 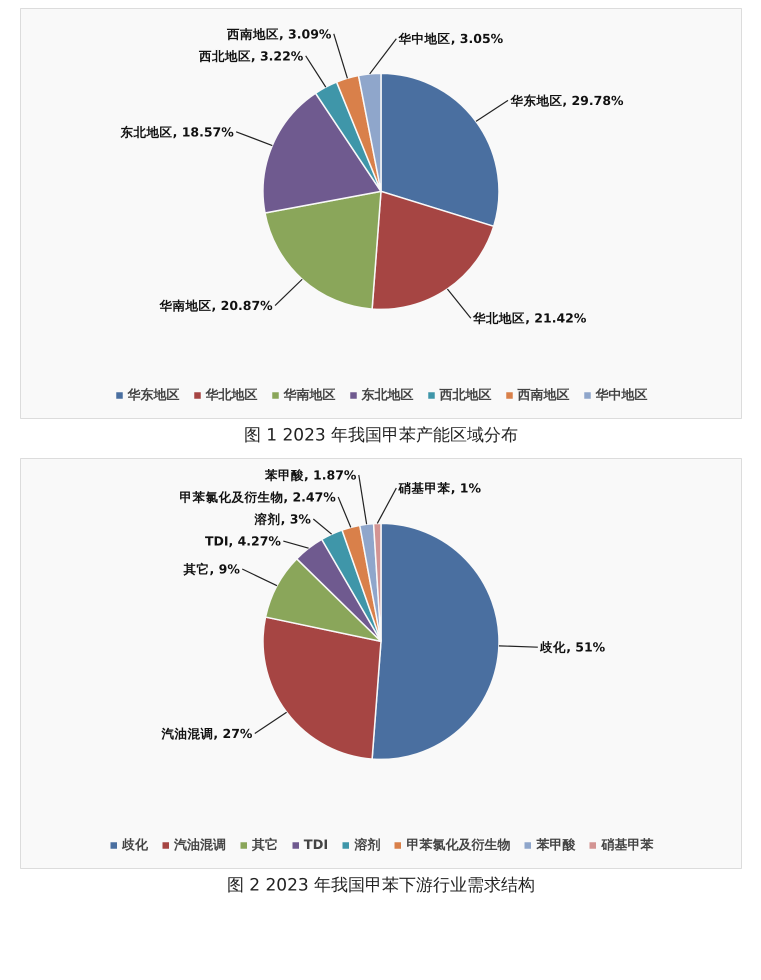 What do you see at coordinates (206, 733) in the screenshot?
I see `data-label: 汽油混调, 27%` at bounding box center [206, 733].